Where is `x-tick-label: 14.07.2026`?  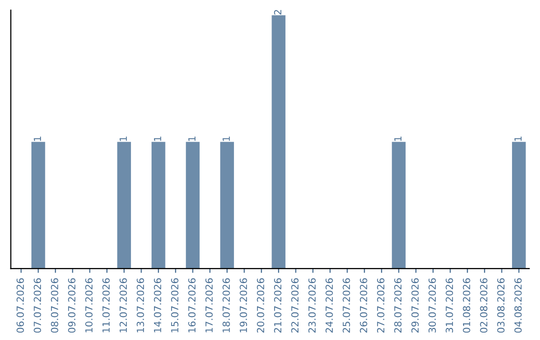
x-tick-label: 14.07.2026 is located at coordinates (158, 305).